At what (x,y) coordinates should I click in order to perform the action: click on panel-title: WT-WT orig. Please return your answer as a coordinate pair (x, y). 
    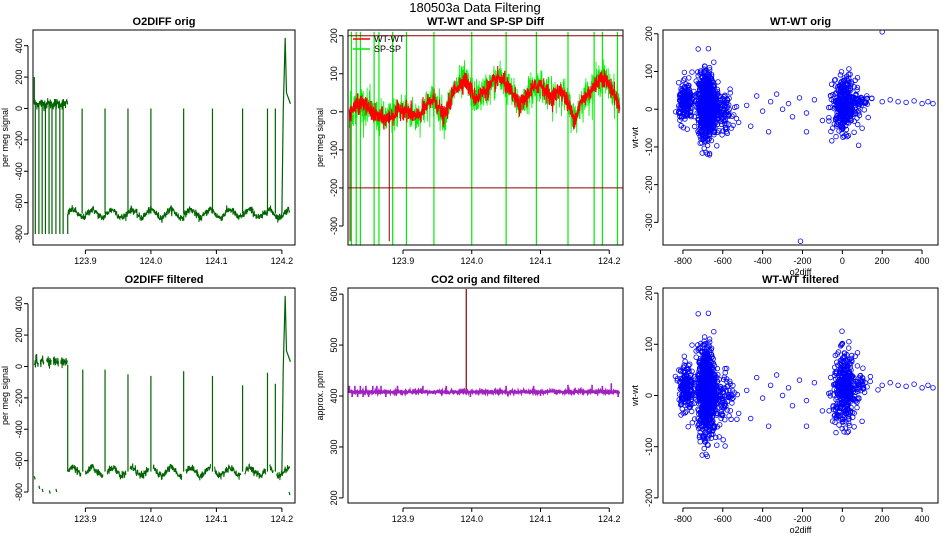
    Looking at the image, I should click on (800, 22).